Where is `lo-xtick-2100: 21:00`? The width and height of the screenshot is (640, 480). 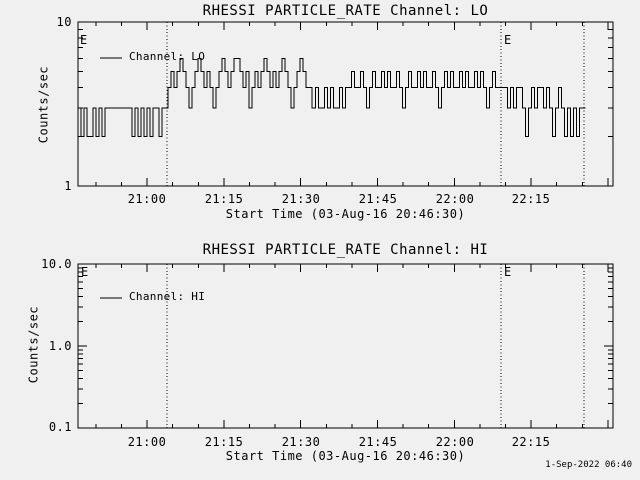
lo-xtick-2100: 21:00 is located at coordinates (147, 199).